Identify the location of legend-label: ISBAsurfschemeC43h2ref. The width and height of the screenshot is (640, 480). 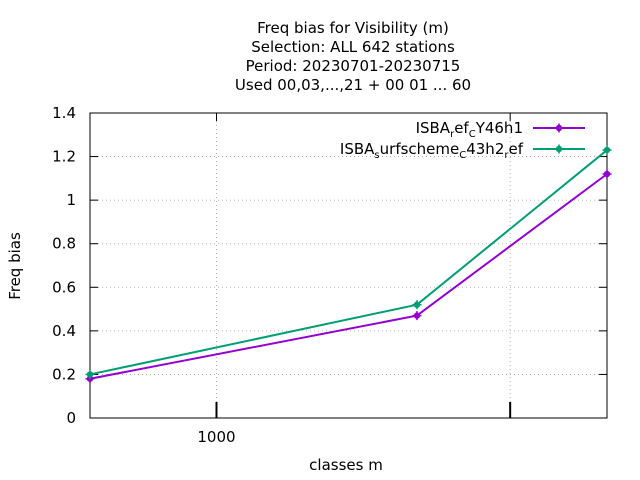
(432, 150).